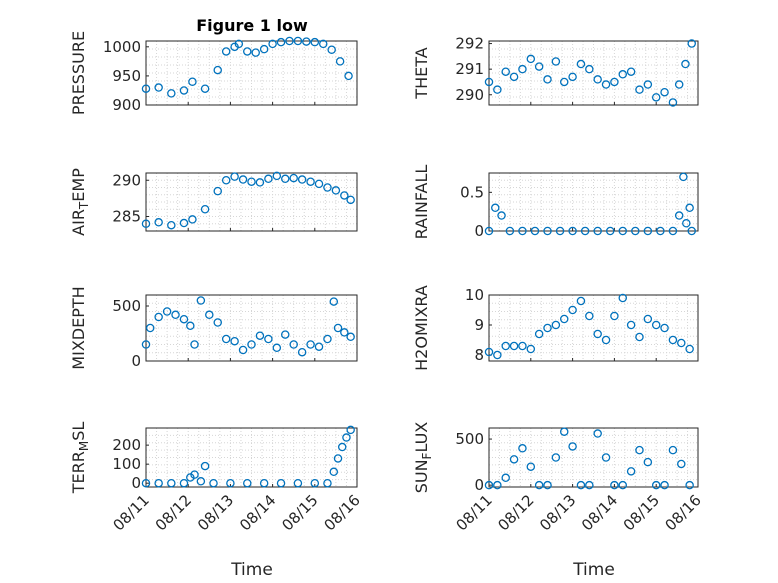 This screenshot has width=778, height=583. I want to click on subplot-theta: 290 291 292 THETA, so click(555, 71).